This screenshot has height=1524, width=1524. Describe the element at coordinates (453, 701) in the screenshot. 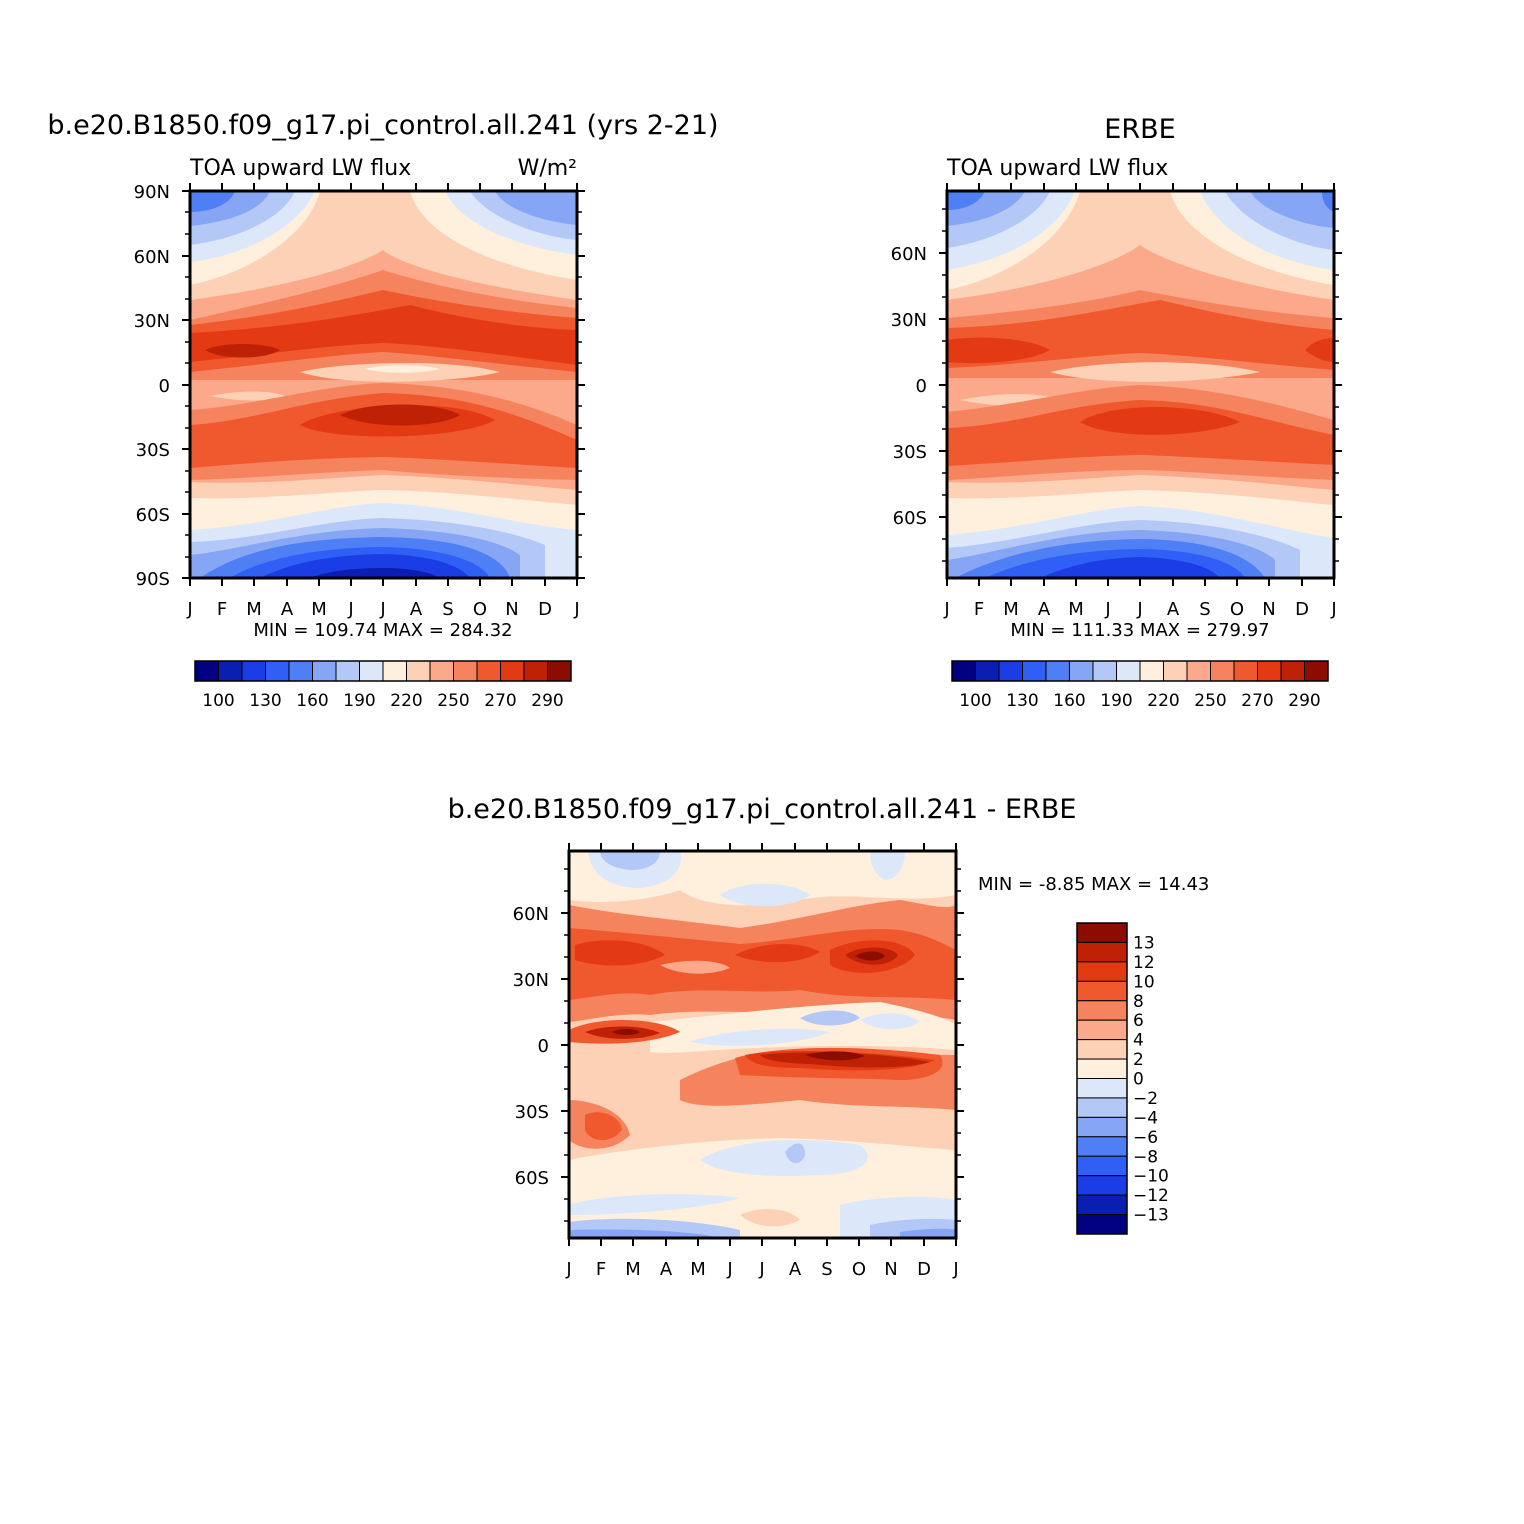

I see `colorbar-label: 250` at that location.